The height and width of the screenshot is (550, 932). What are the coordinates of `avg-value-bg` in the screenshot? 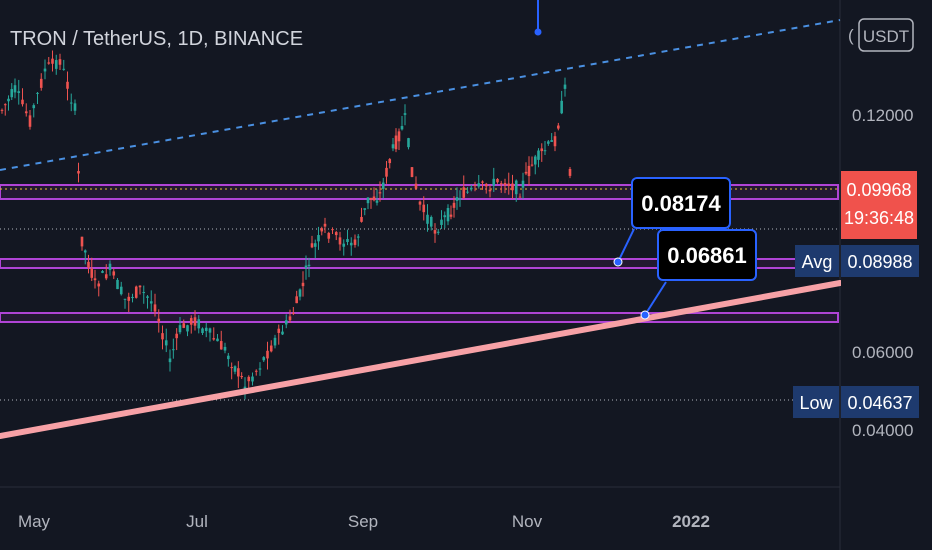 It's located at (880, 261).